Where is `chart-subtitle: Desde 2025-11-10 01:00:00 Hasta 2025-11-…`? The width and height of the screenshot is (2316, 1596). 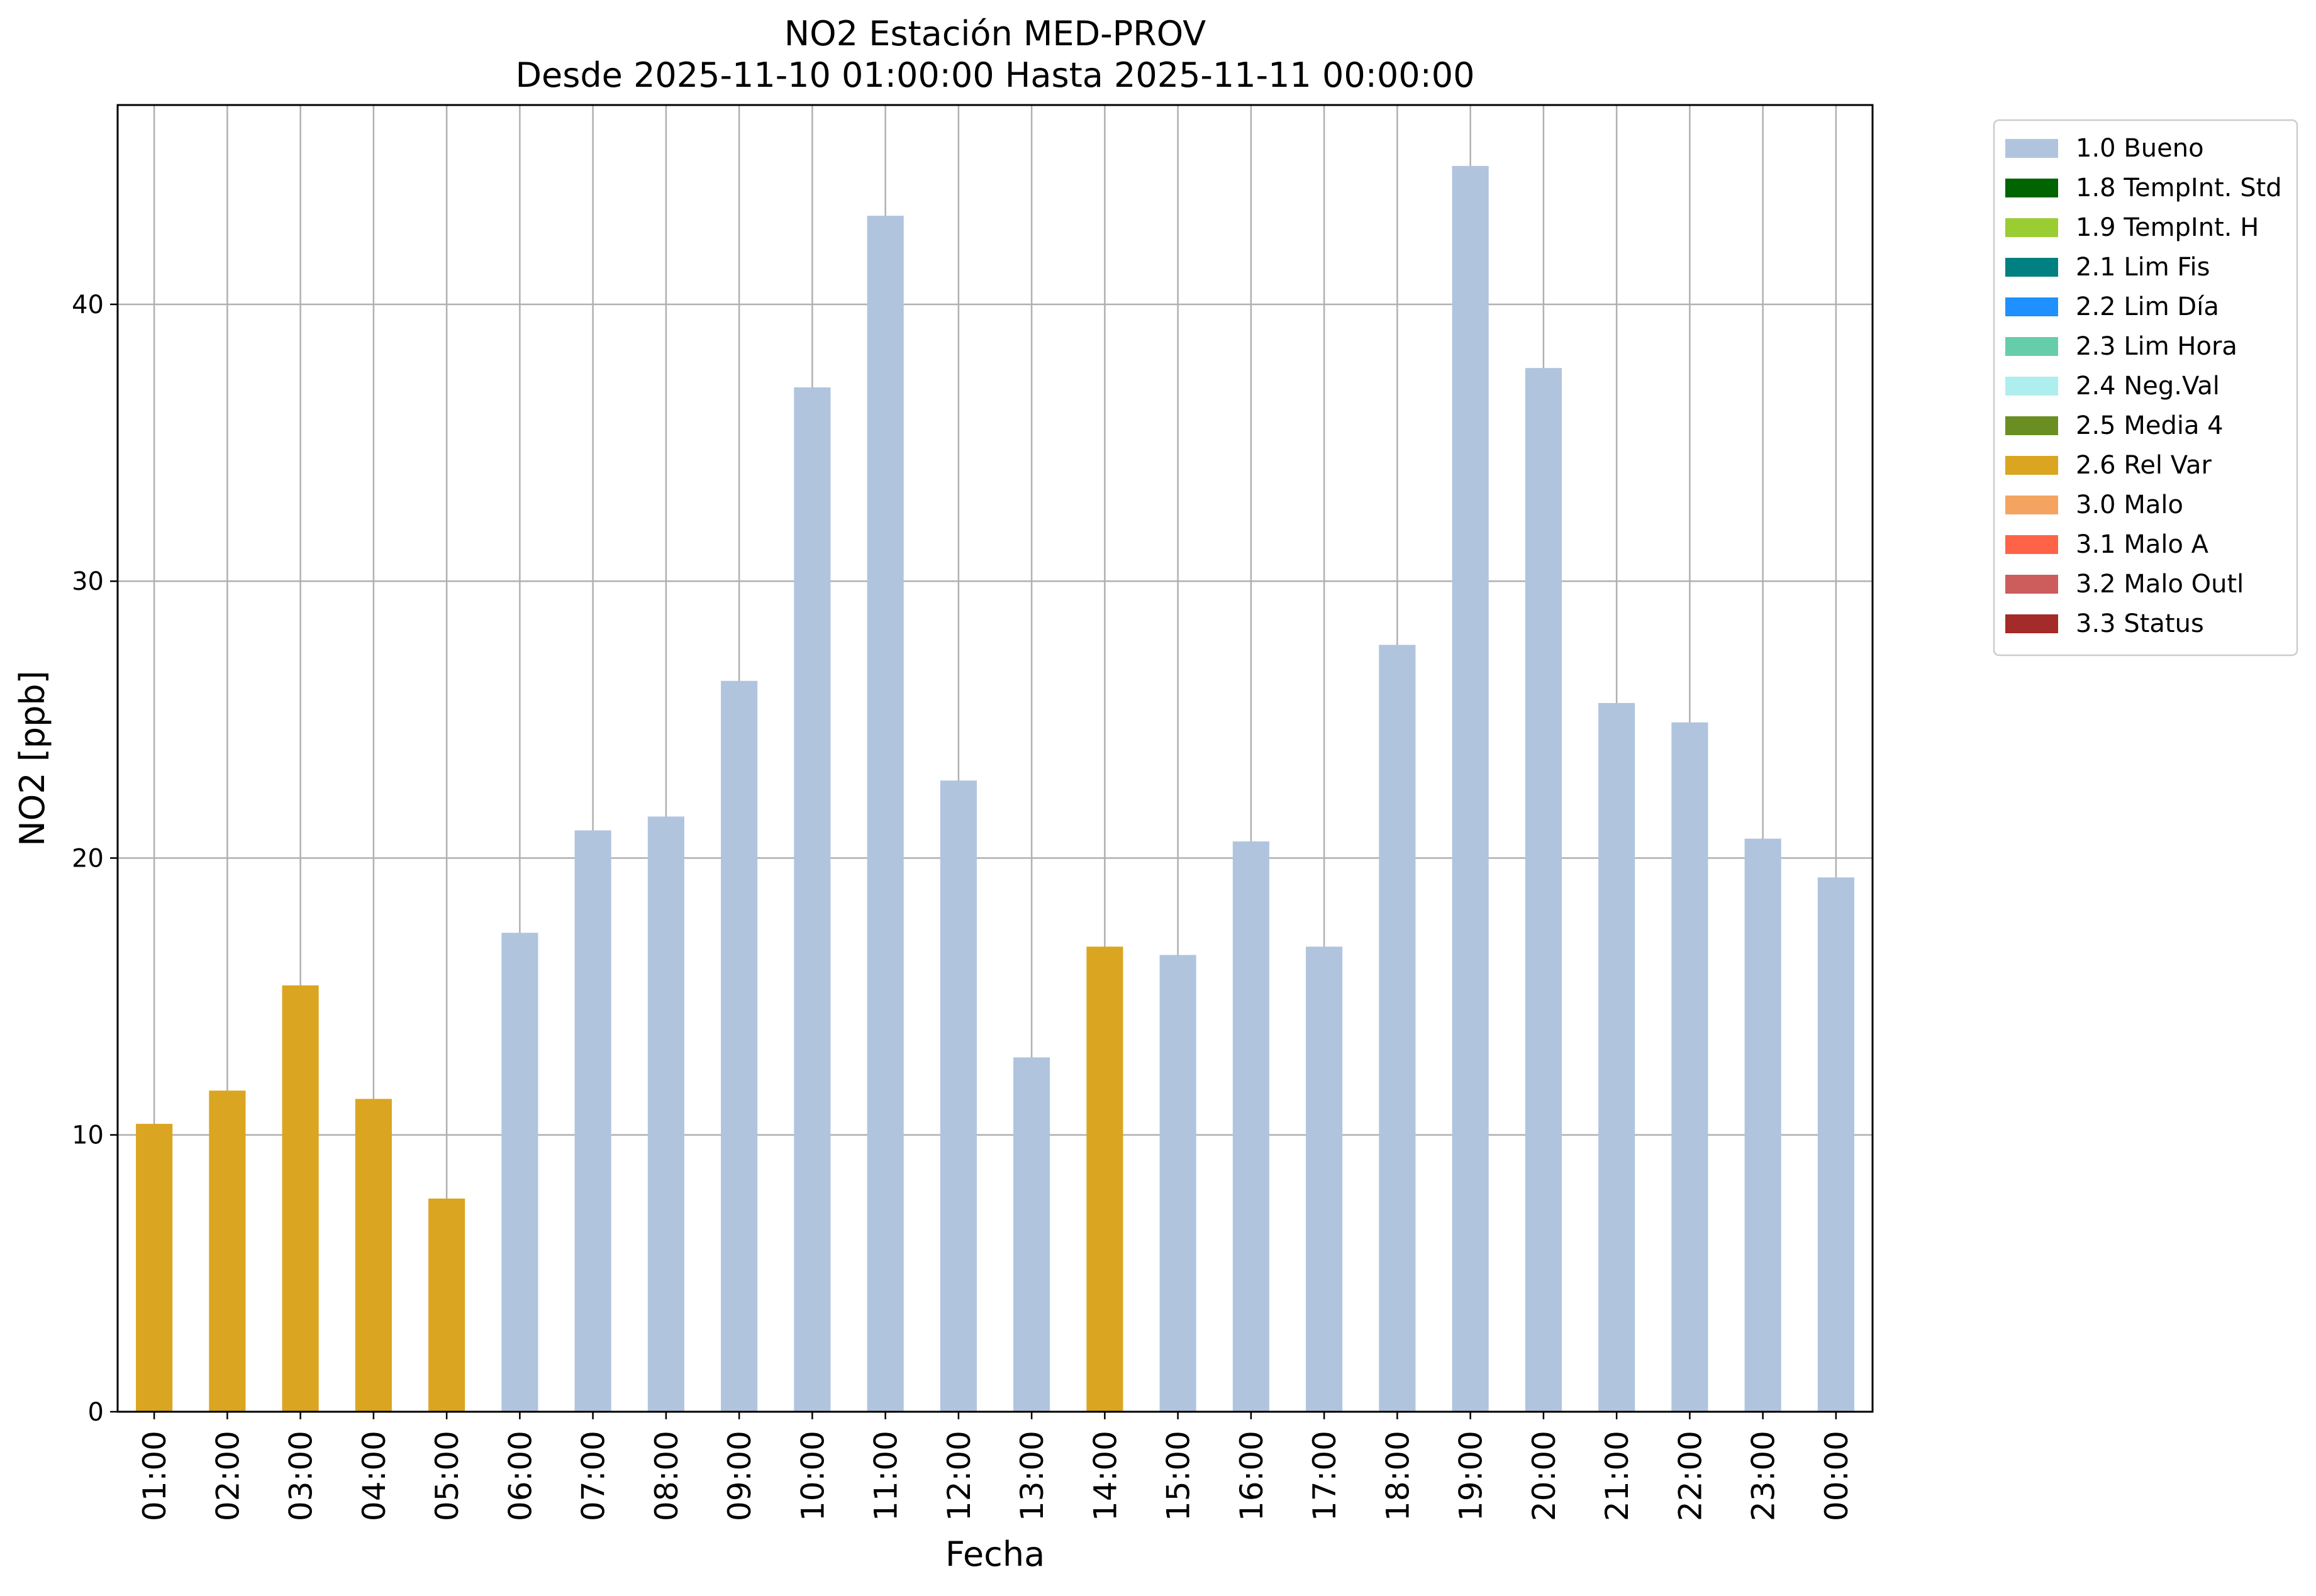
chart-subtitle: Desde 2025-11-10 01:00:00 Hasta 2025-11-… is located at coordinates (994, 75).